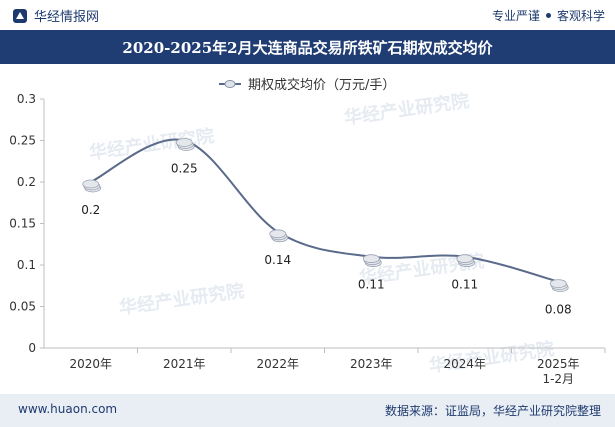 The height and width of the screenshot is (427, 615). What do you see at coordinates (184, 364) in the screenshot?
I see `x-tick-label: 2021年` at bounding box center [184, 364].